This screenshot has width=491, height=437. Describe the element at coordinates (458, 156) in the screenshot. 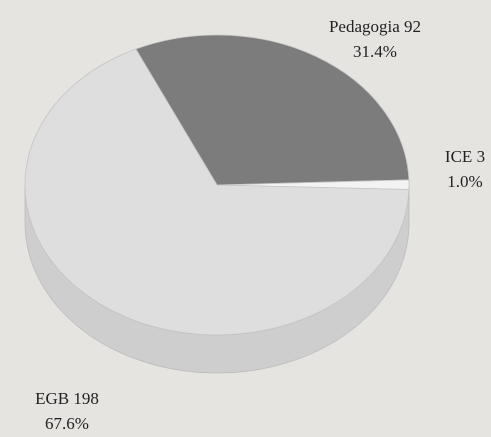

I see `category-name: ICE` at that location.